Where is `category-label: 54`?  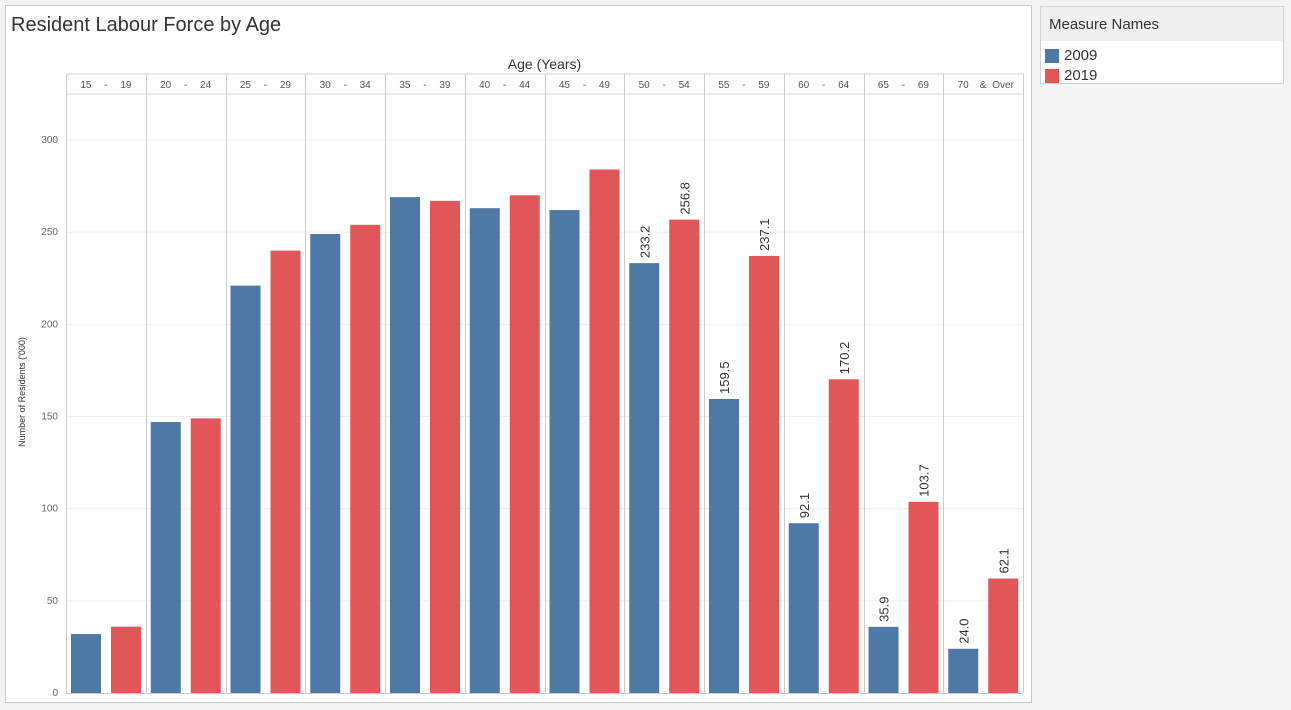 category-label: 54 is located at coordinates (685, 85).